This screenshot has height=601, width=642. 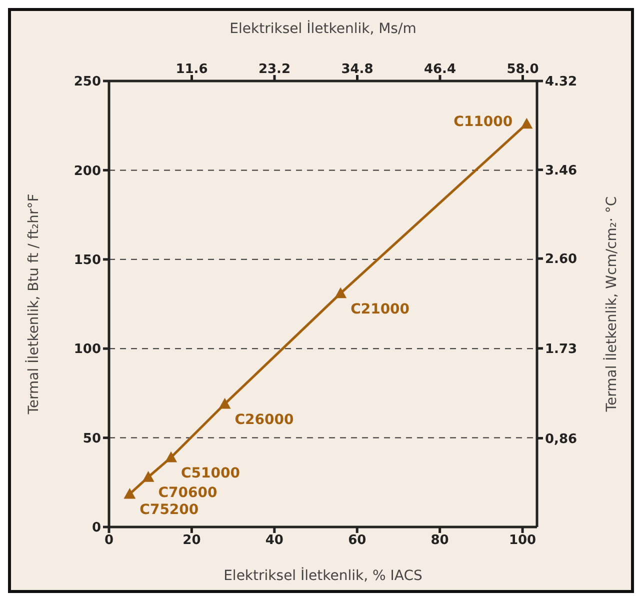 I want to click on y-tick-label: 200, so click(x=87, y=171).